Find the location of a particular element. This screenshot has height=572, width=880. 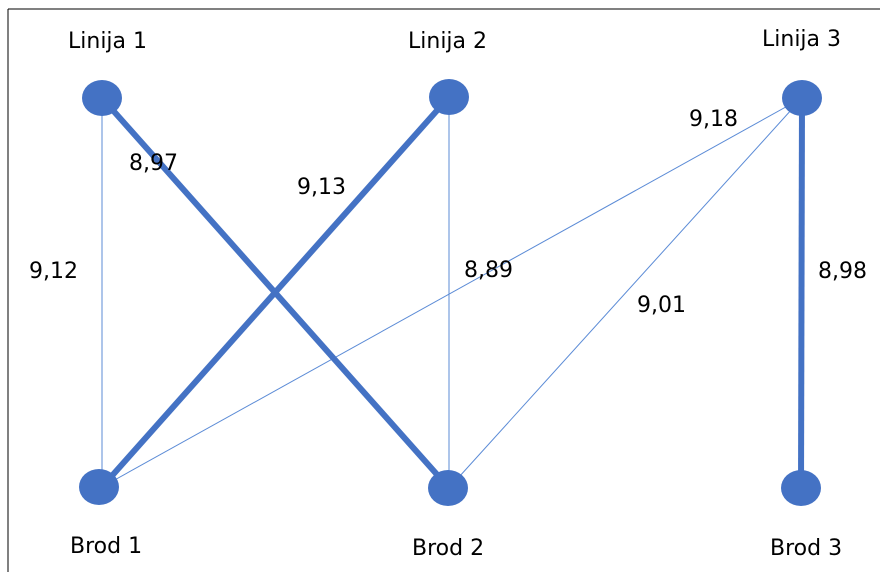

weight-linija3-brod1: 8,89 is located at coordinates (488, 270).